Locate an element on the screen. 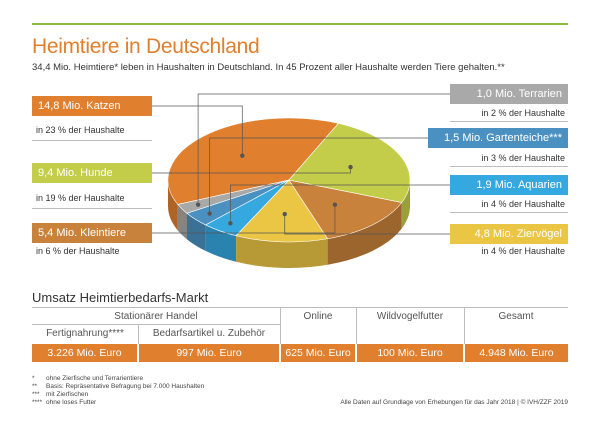 This screenshot has width=600, height=433. table-header-fertignahrung: Fertignahrung**** is located at coordinates (85, 333).